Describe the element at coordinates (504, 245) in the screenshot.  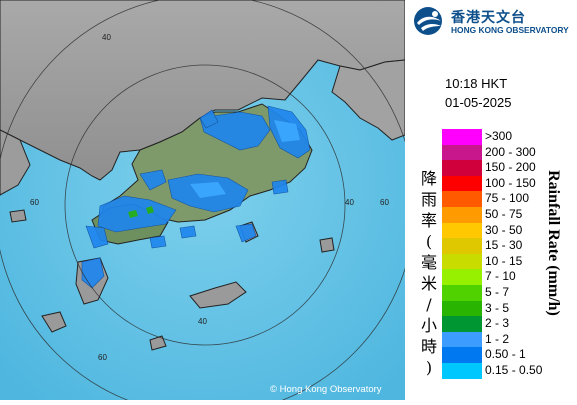
I see `legend-label: 15 - 30` at that location.